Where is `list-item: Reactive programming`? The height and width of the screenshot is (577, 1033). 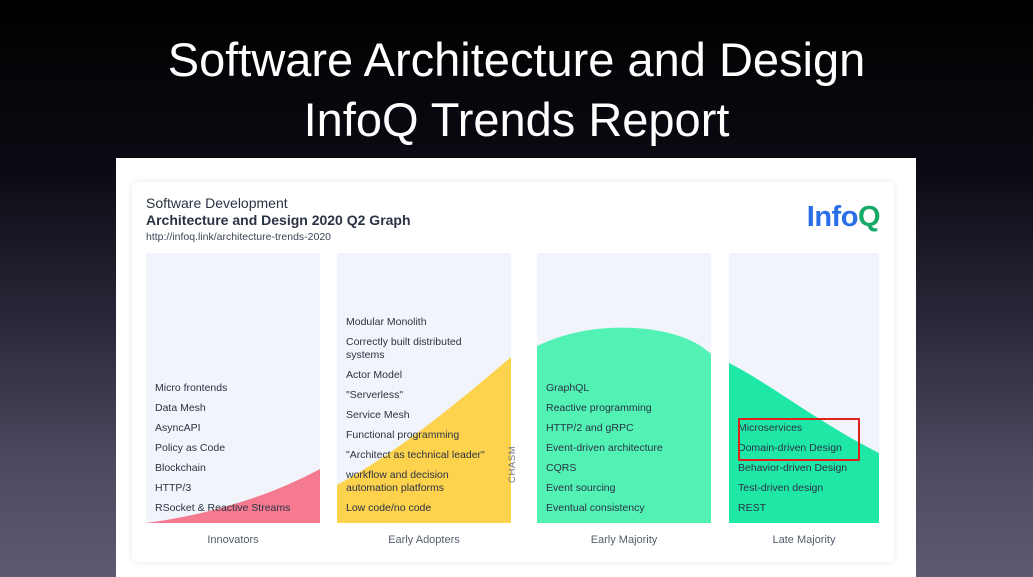 list-item: Reactive programming is located at coordinates (599, 408).